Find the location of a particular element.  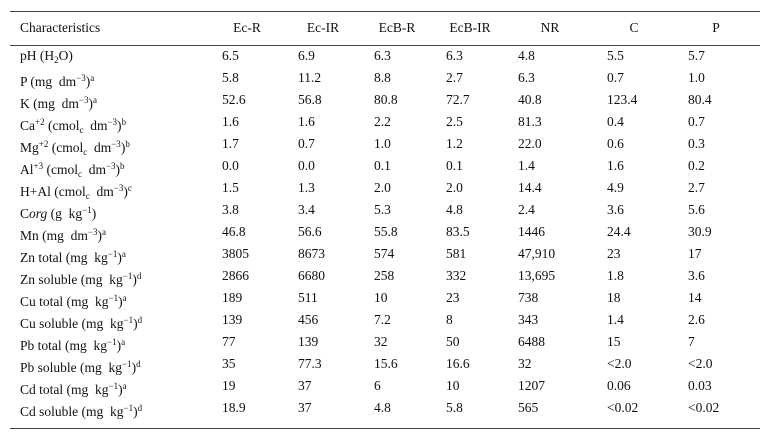

row-label: Mg+2 (cmolc dm−3)b is located at coordinates (75, 148).